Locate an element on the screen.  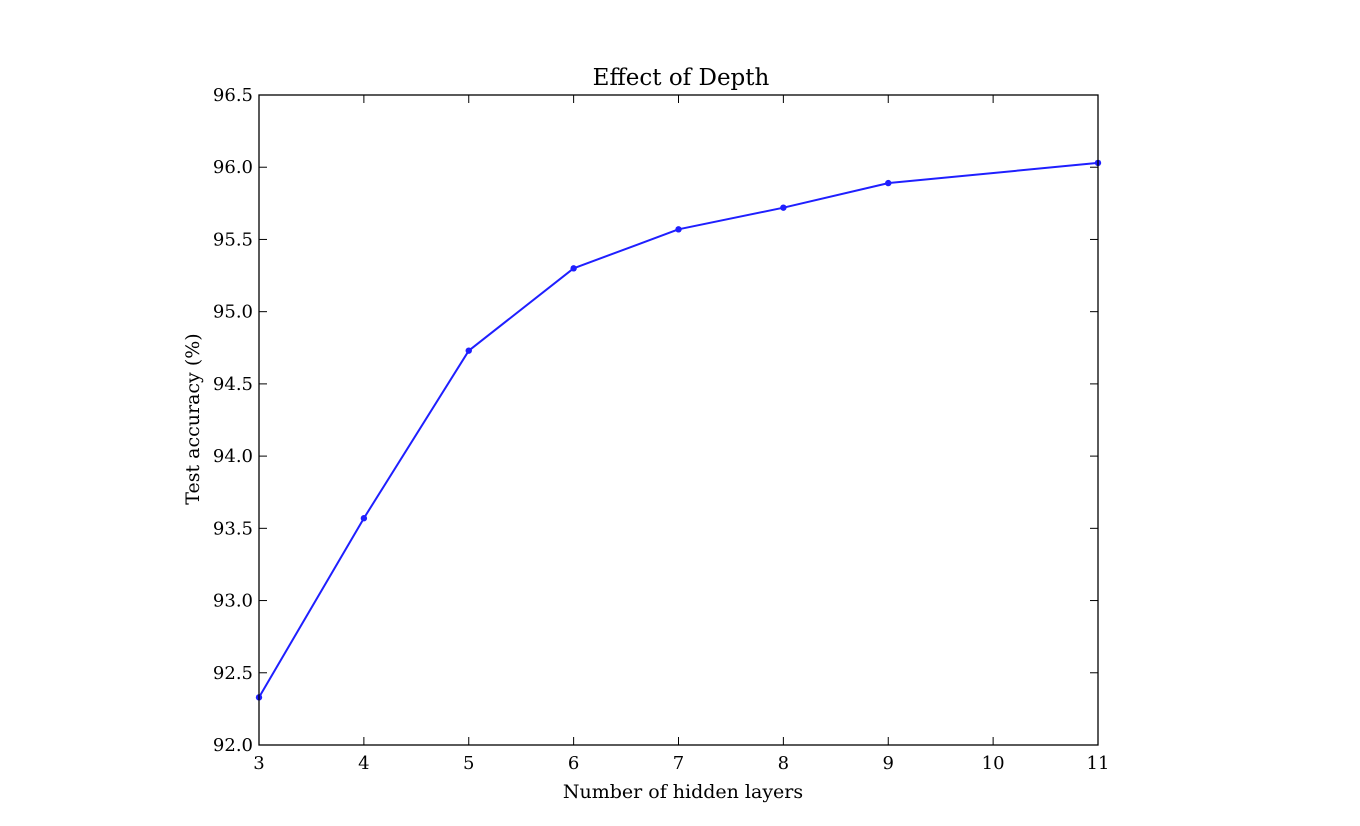
chart-title: Effect of Depth is located at coordinates (681, 78).